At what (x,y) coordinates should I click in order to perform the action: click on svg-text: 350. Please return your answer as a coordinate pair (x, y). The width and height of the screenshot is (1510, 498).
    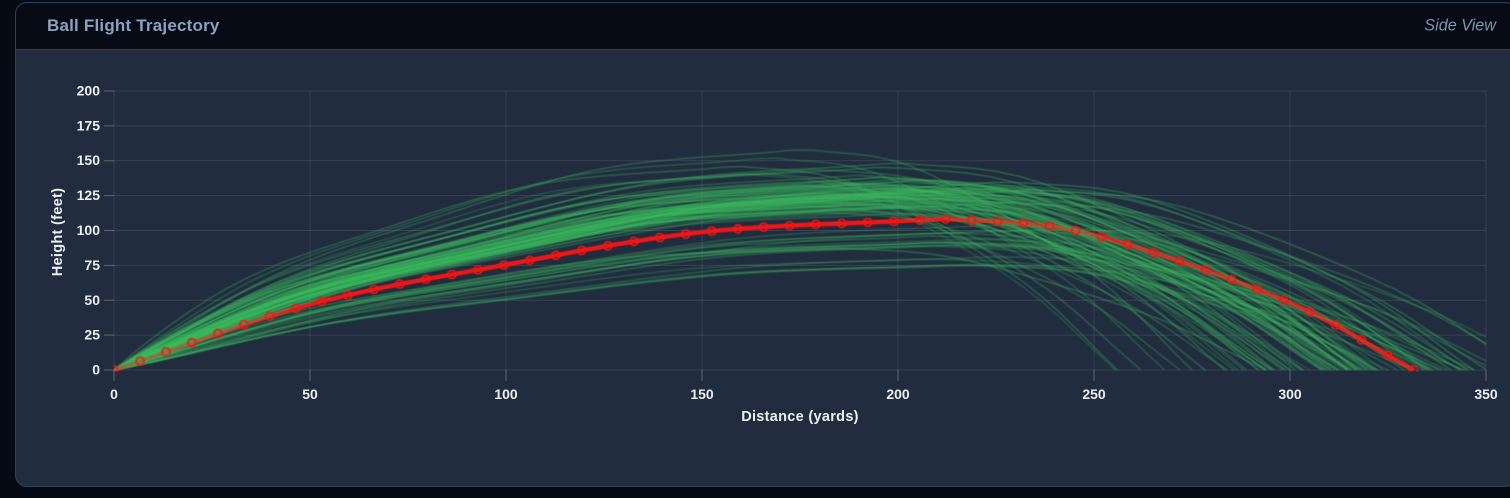
    Looking at the image, I should click on (1486, 394).